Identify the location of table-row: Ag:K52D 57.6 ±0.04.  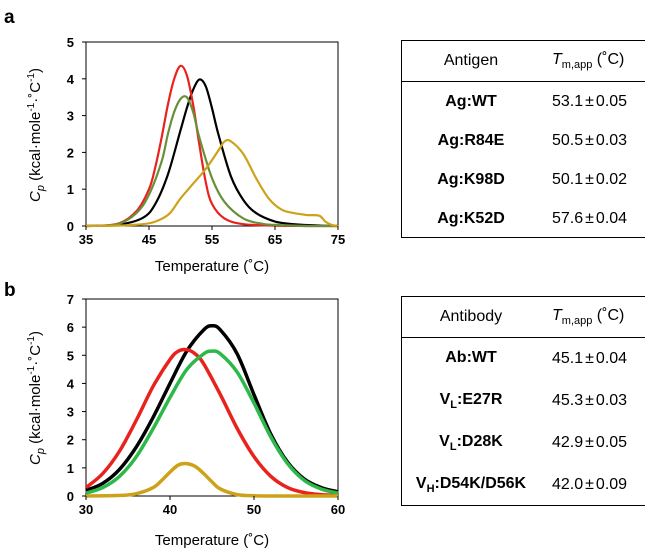
(523, 218).